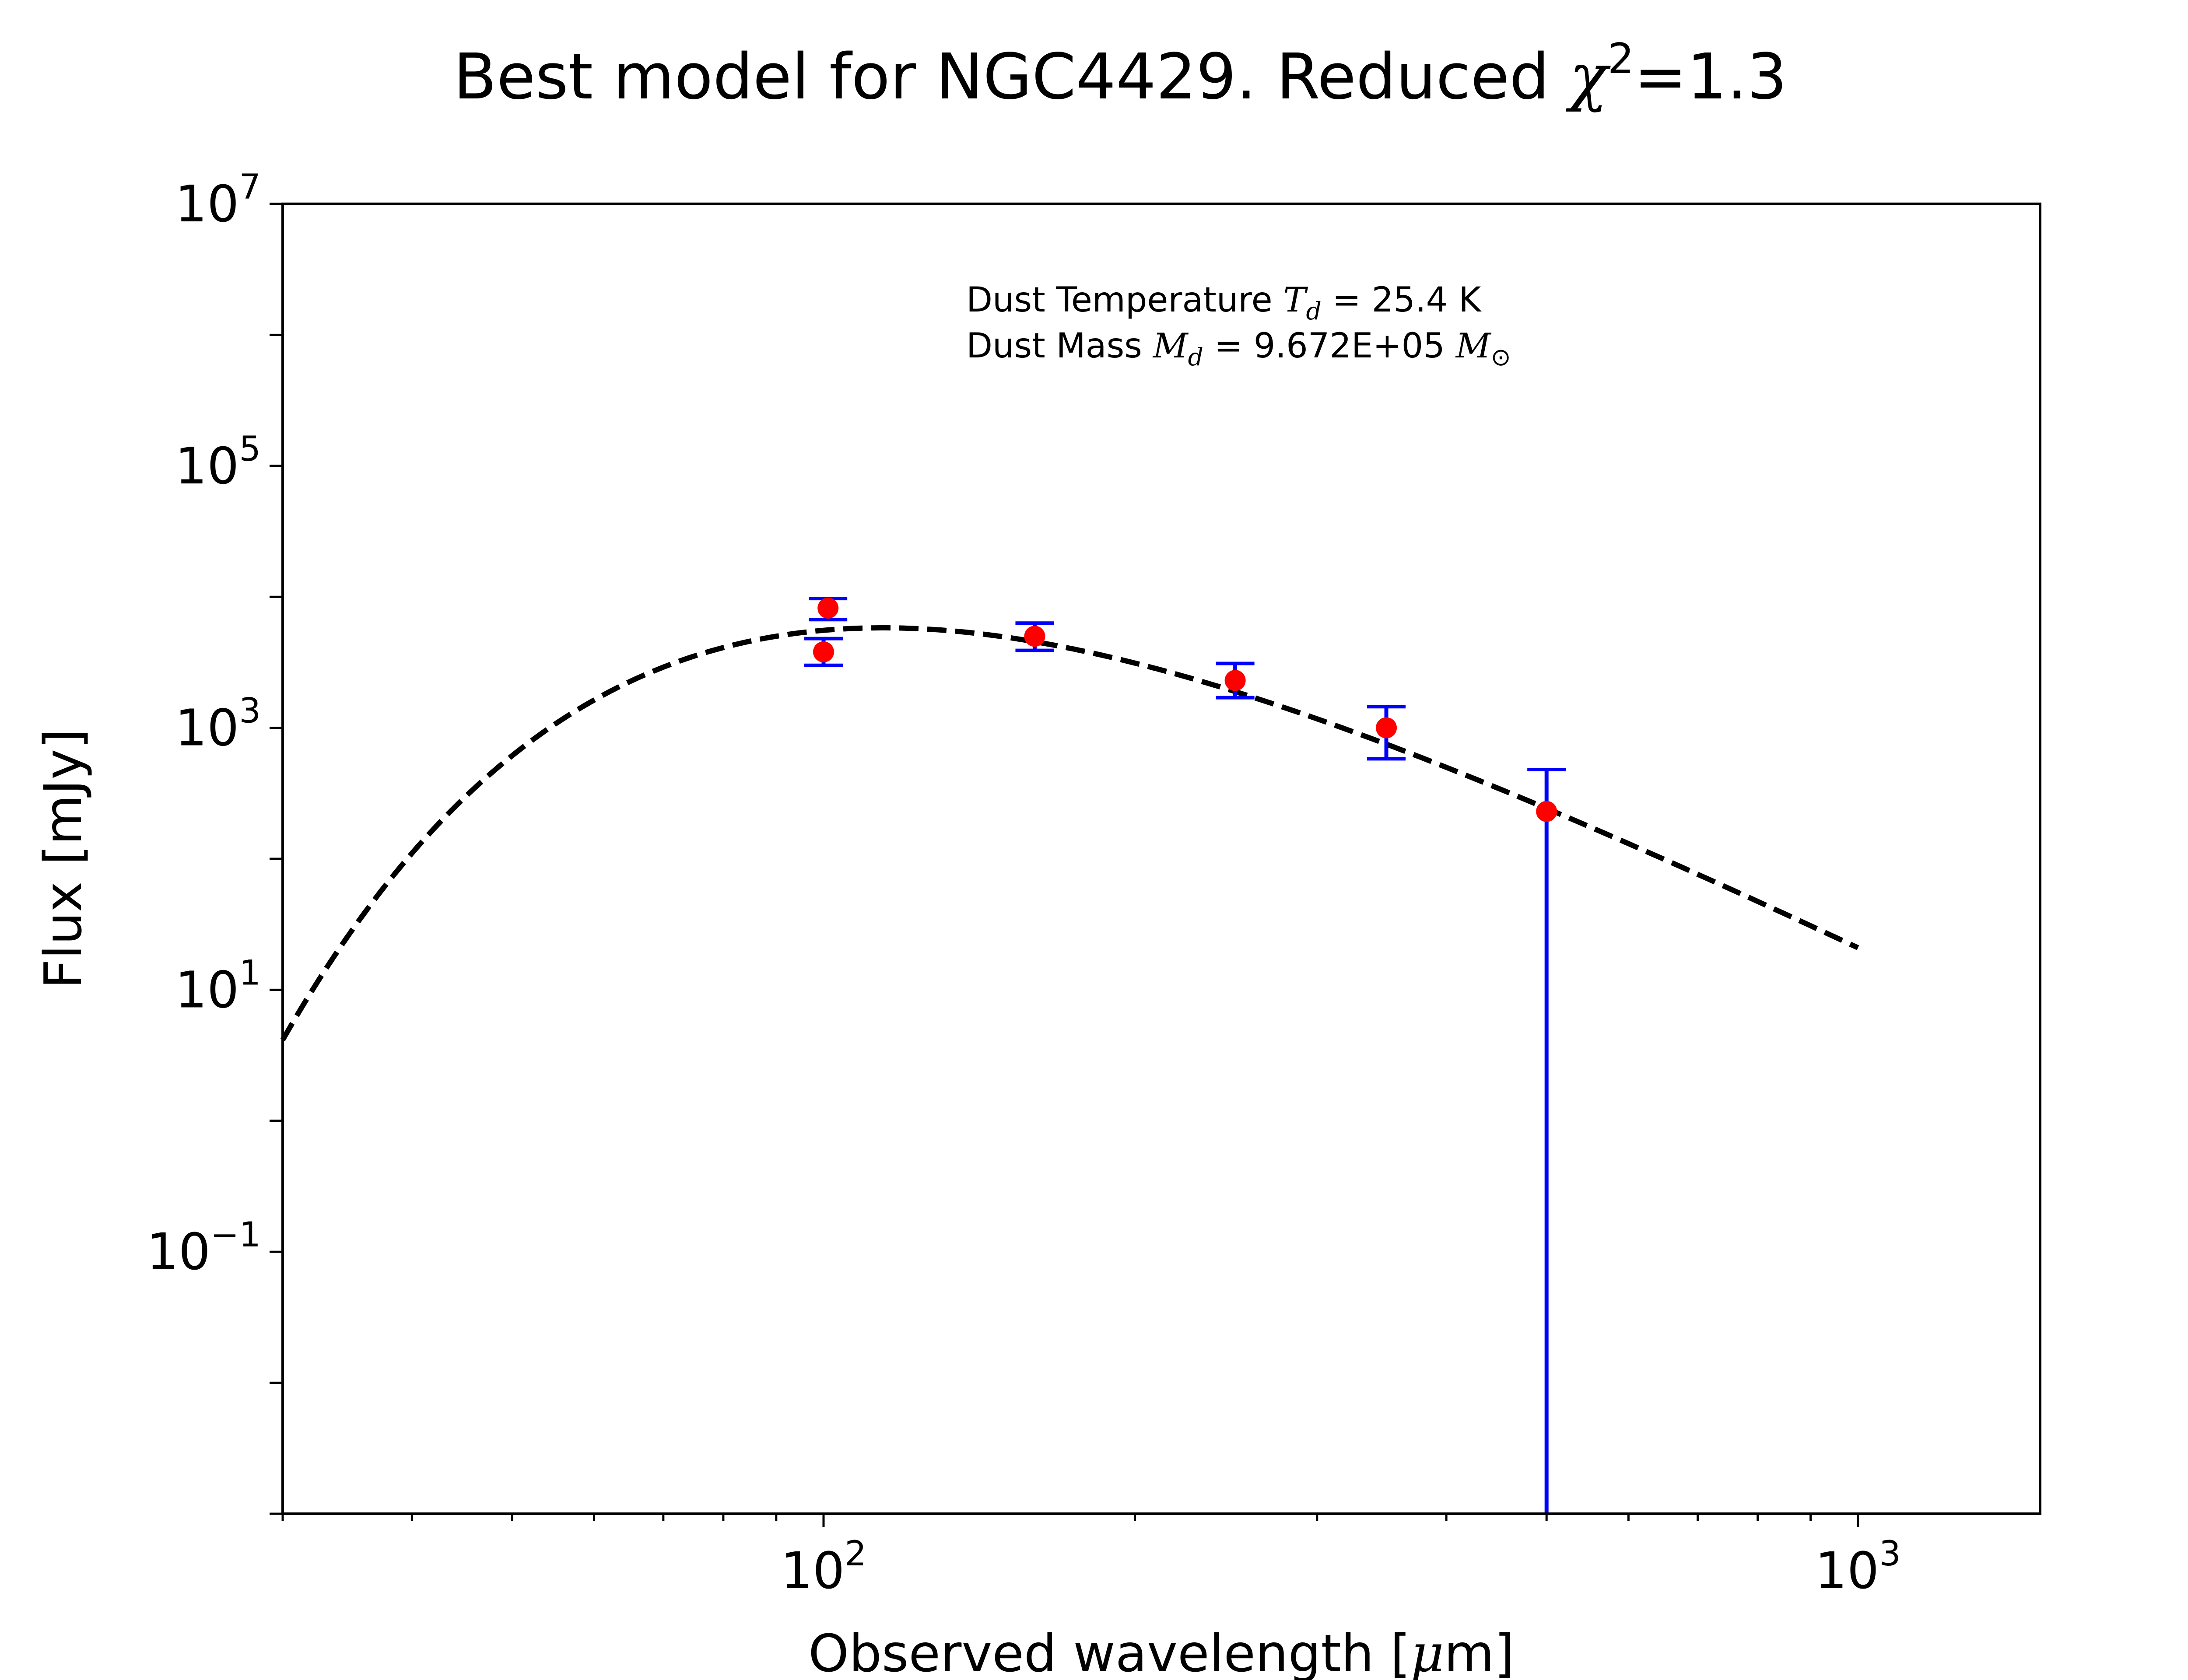 The width and height of the screenshot is (2188, 1680). Describe the element at coordinates (1011, 76) in the screenshot. I see `title-prefix: Best model for NGC4429. Reduced` at that location.